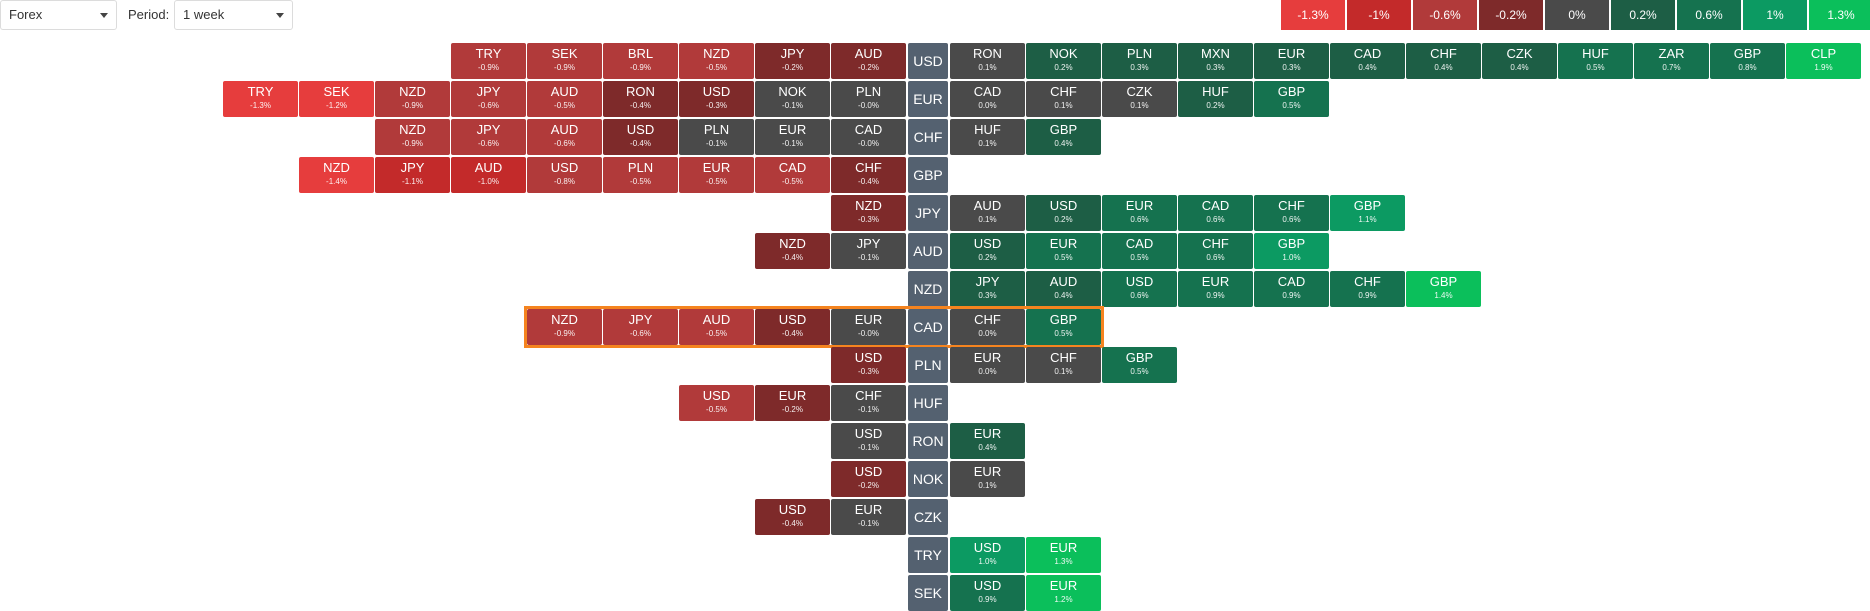 This screenshot has width=1870, height=611. What do you see at coordinates (1139, 289) in the screenshot?
I see `heatmap-cell-nzd-usd: USD 0.6%` at bounding box center [1139, 289].